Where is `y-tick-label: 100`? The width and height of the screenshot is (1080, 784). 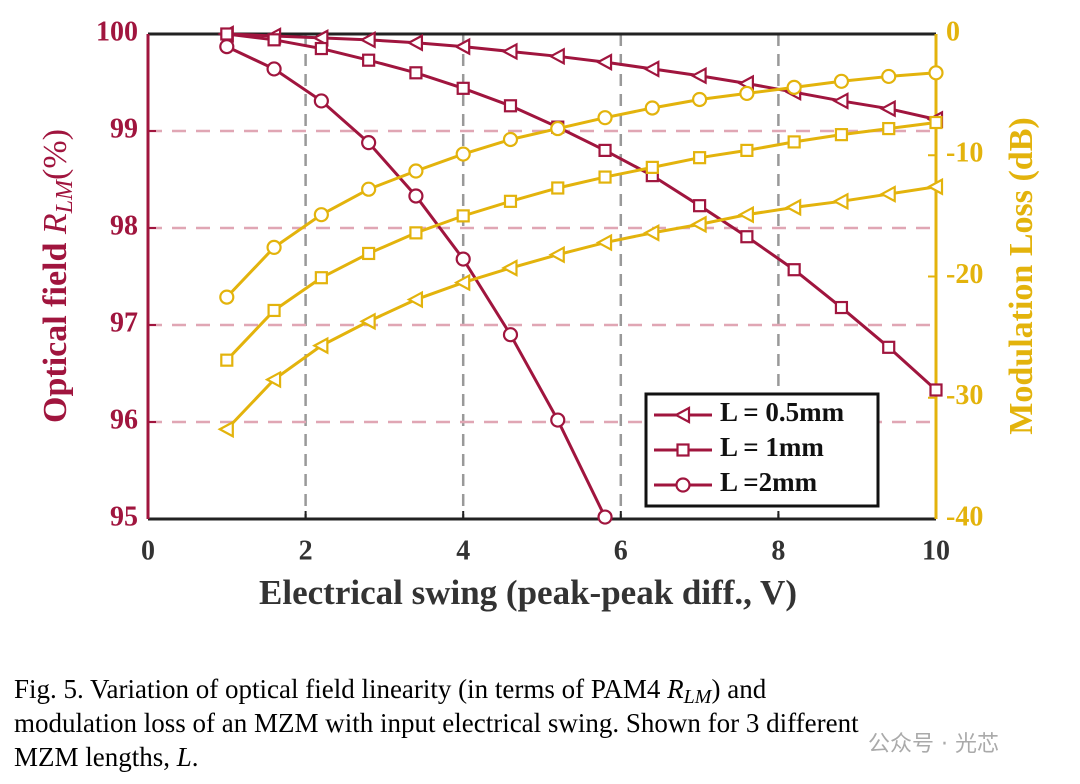
y-tick-label: 100 is located at coordinates (117, 31).